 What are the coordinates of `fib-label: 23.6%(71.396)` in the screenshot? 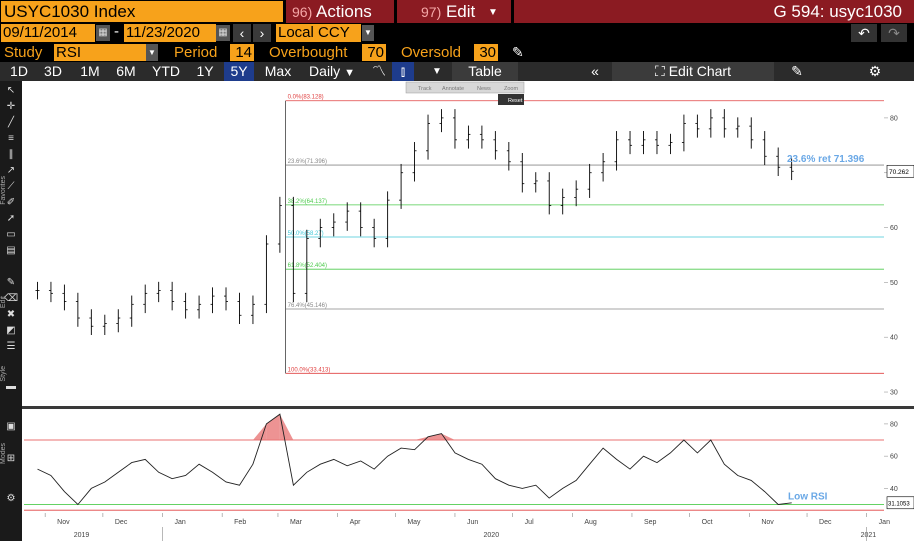 It's located at (307, 162).